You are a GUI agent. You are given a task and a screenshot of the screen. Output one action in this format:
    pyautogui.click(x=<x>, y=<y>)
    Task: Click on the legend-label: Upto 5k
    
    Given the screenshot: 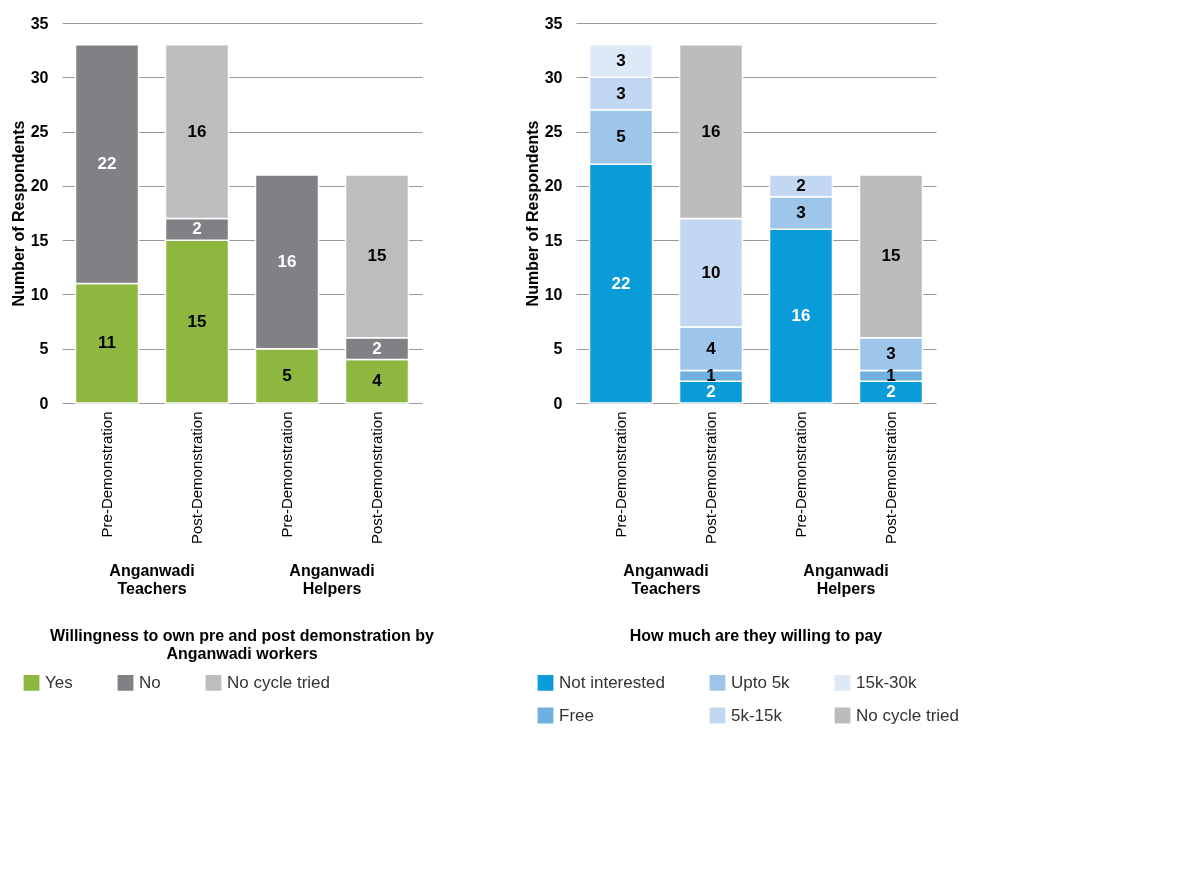 What is the action you would take?
    pyautogui.click(x=761, y=682)
    